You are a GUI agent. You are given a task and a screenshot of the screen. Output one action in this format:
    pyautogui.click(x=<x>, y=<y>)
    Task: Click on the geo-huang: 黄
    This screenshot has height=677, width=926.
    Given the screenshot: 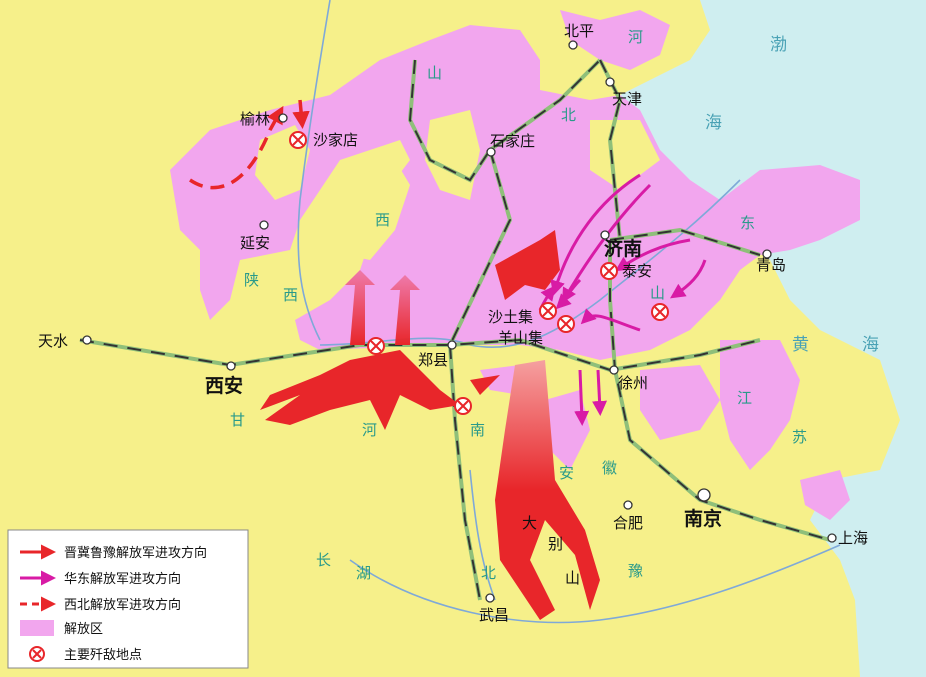 What is the action you would take?
    pyautogui.click(x=800, y=345)
    